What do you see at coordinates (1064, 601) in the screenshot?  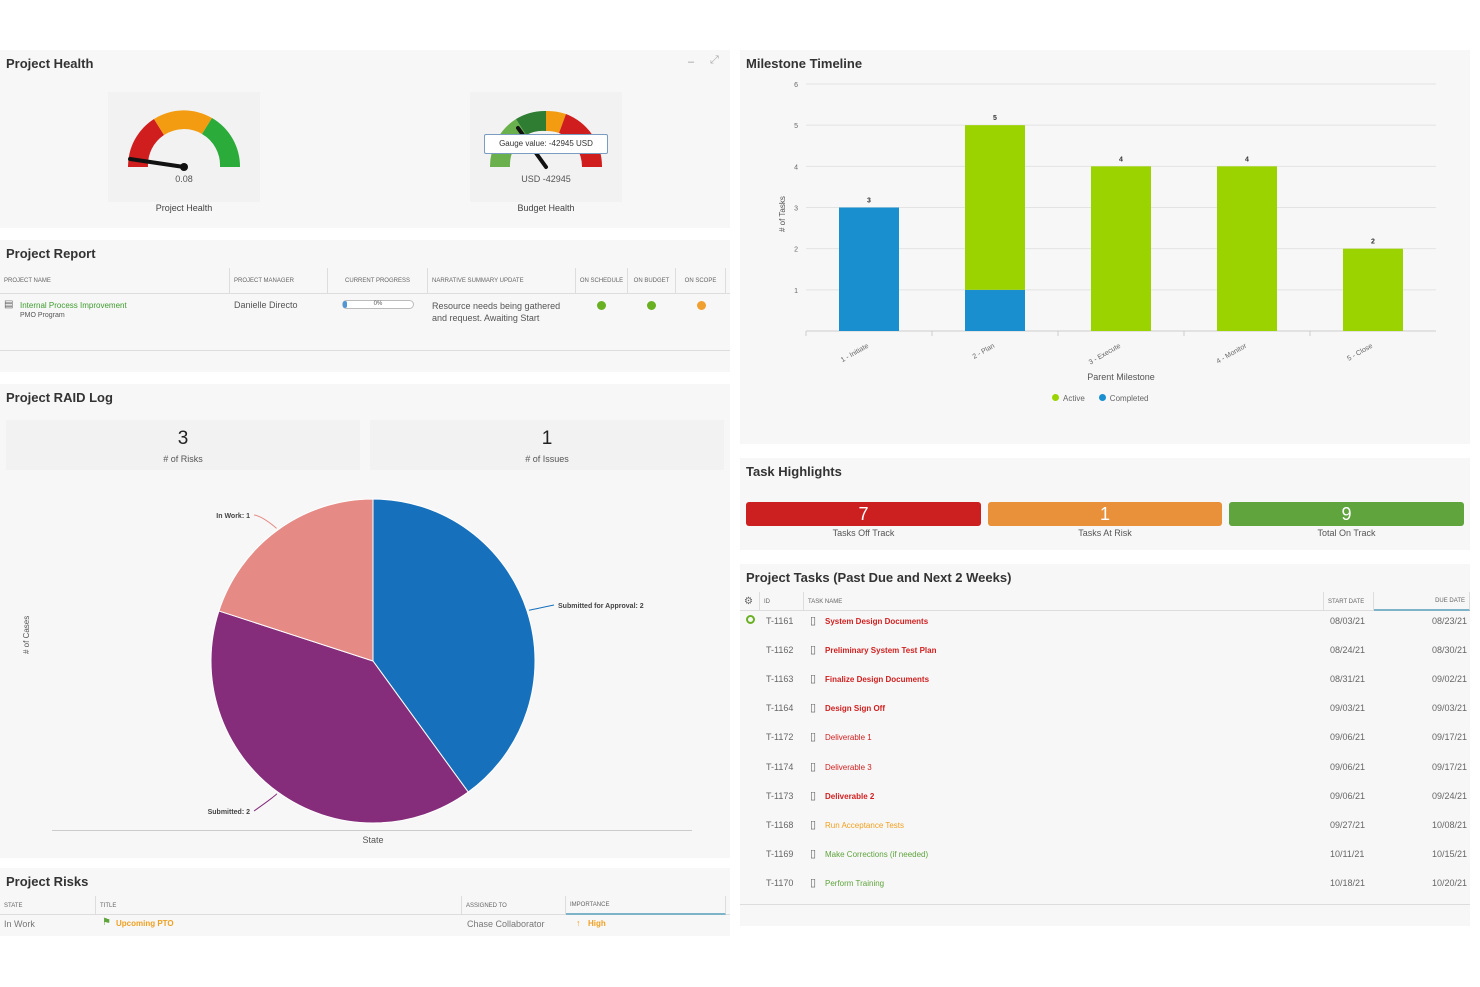 I see `col-task-name: Task Name` at bounding box center [1064, 601].